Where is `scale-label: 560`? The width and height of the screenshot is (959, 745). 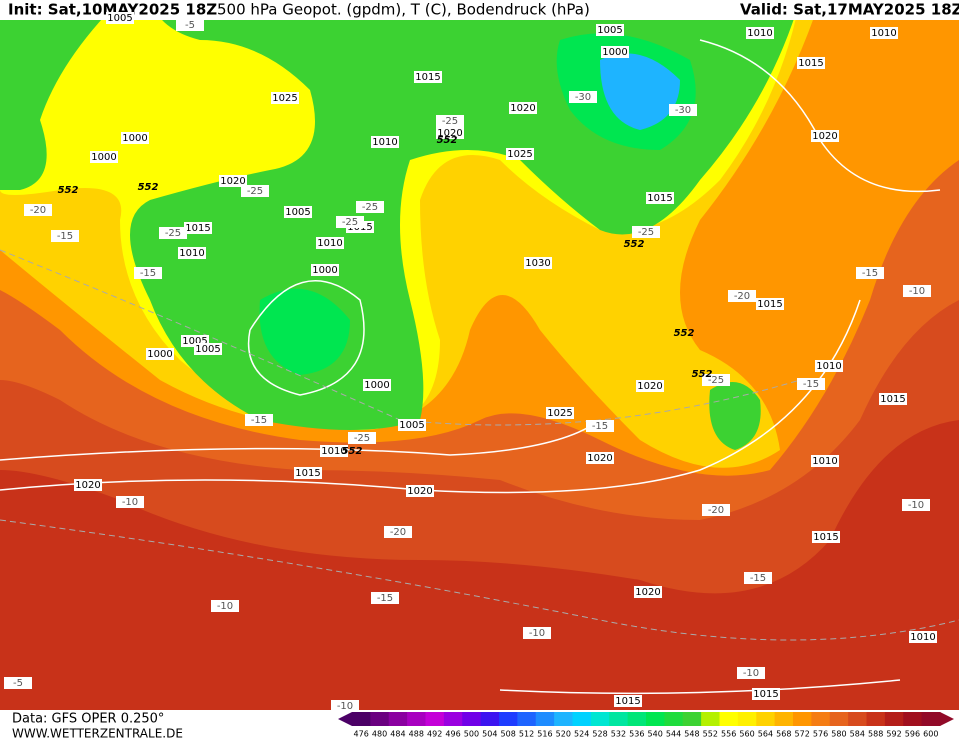
scale-label: 560 is located at coordinates (746, 734).